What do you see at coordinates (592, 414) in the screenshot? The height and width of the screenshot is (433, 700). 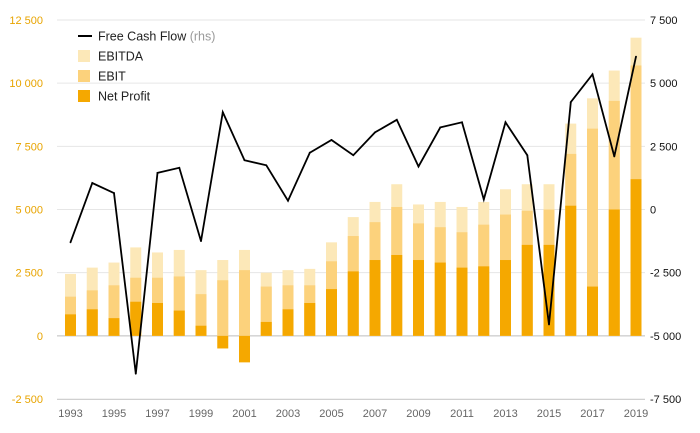 I see `x-tick-label: 2017` at bounding box center [592, 414].